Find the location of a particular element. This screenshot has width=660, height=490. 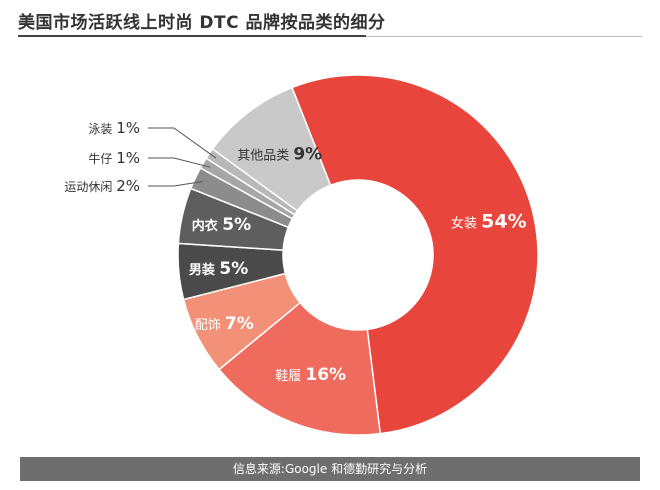

category-name: 男装 is located at coordinates (204, 270).